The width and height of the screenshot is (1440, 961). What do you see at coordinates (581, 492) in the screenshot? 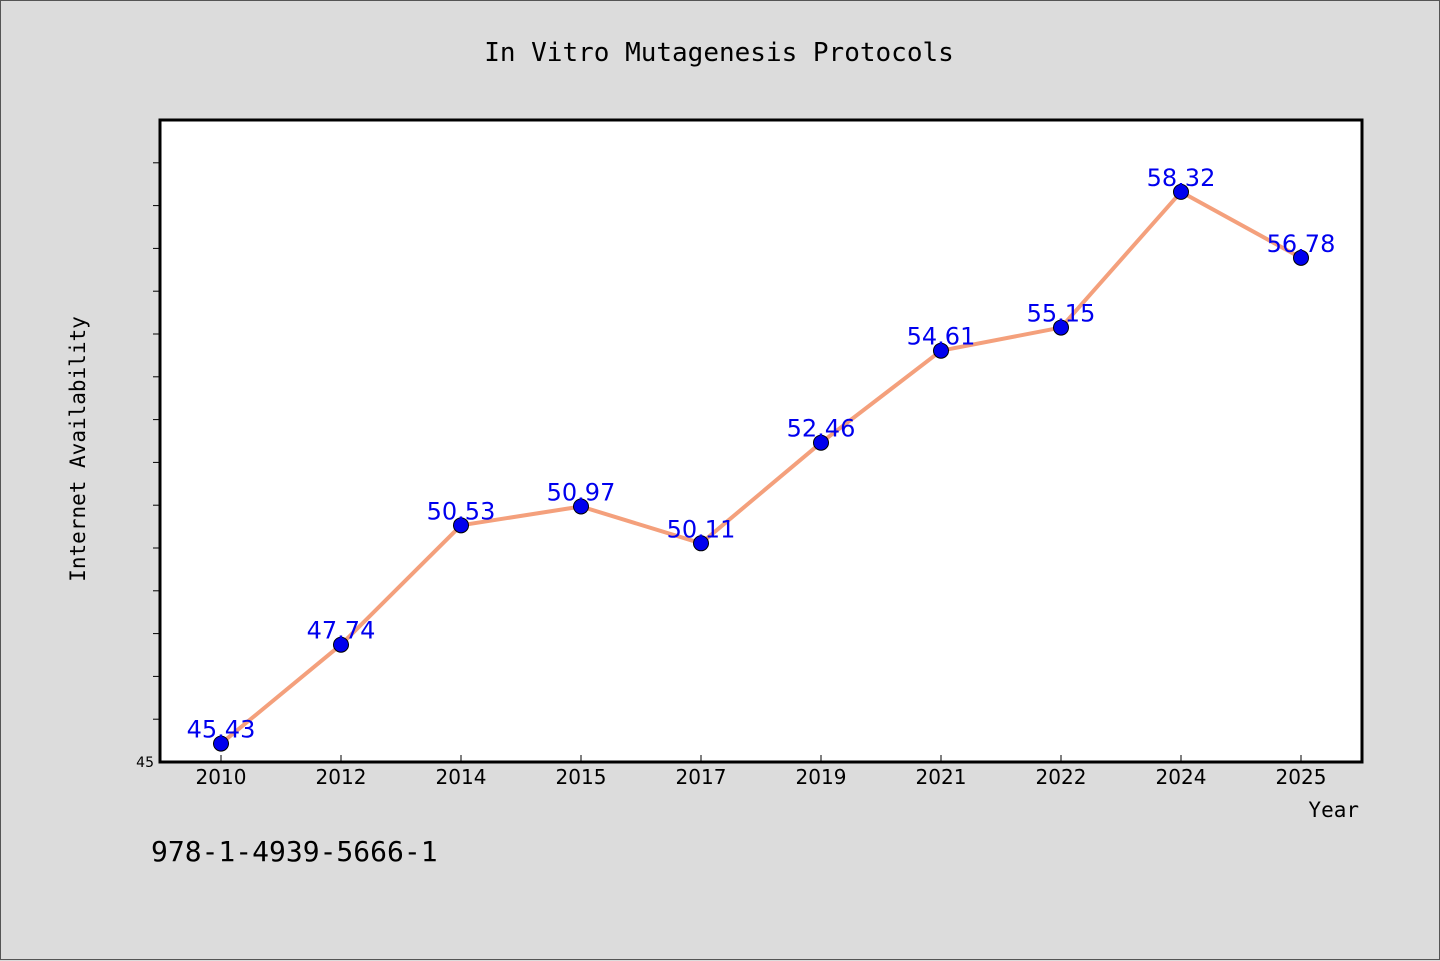
I see `data-label: 50.97` at bounding box center [581, 492].